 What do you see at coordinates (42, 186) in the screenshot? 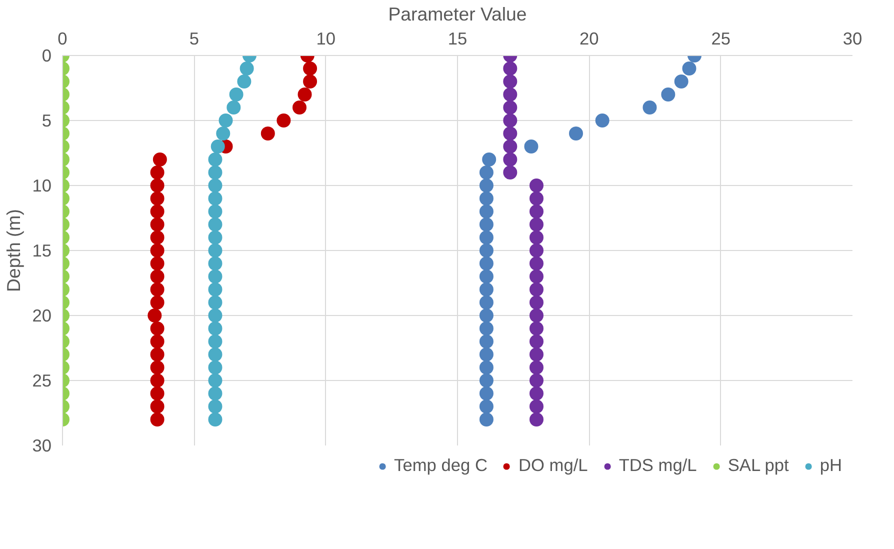
I see `y-tick-label: 10` at bounding box center [42, 186].